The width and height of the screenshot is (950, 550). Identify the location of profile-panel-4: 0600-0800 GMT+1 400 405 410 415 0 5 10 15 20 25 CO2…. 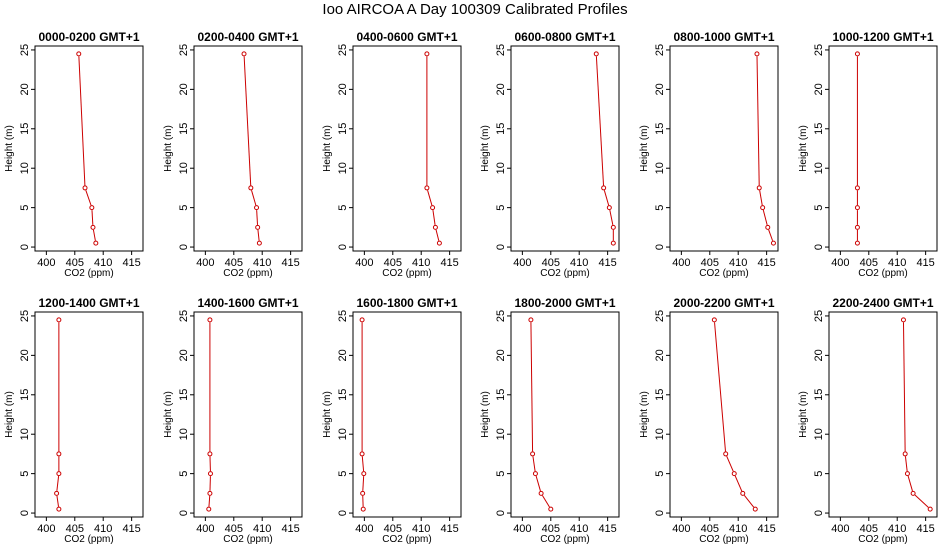
(550, 154).